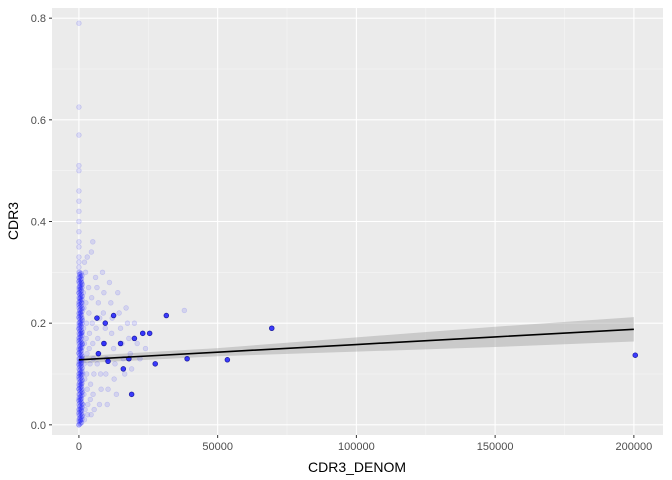  Describe the element at coordinates (634, 447) in the screenshot. I see `x-tick-label: 200000` at that location.